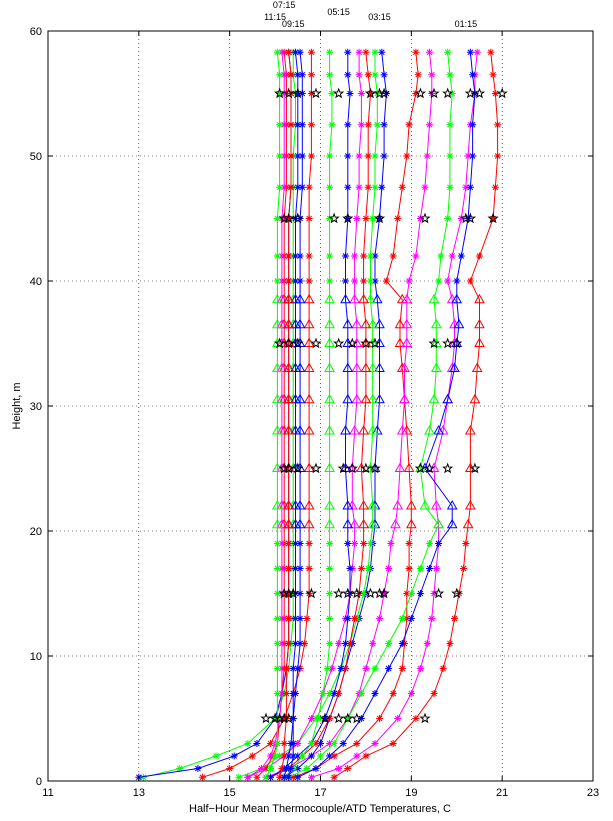 The height and width of the screenshot is (821, 613). Describe the element at coordinates (411, 793) in the screenshot. I see `x-tick-label: 19` at that location.